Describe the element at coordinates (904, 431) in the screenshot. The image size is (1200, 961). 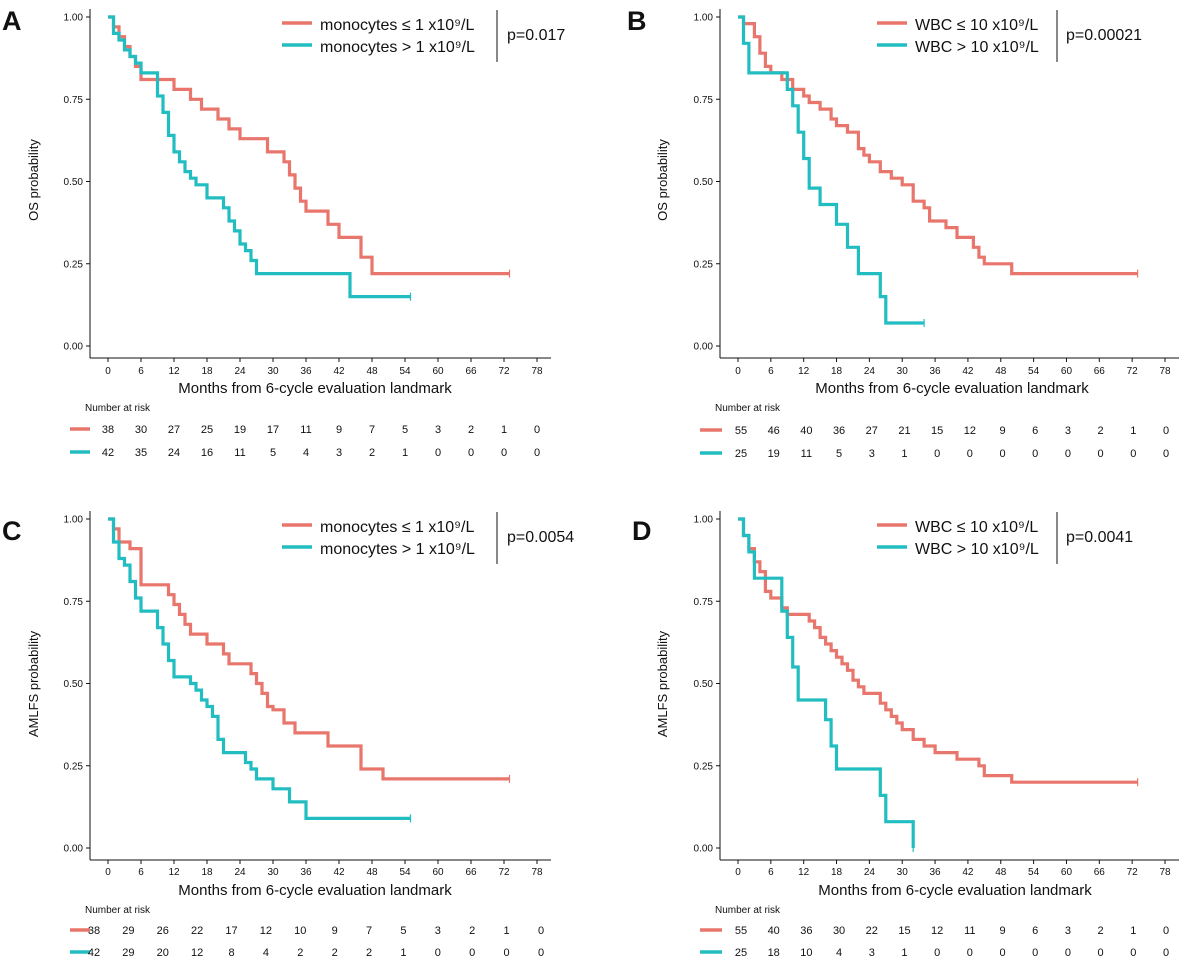
I see `risk-count: 21` at that location.